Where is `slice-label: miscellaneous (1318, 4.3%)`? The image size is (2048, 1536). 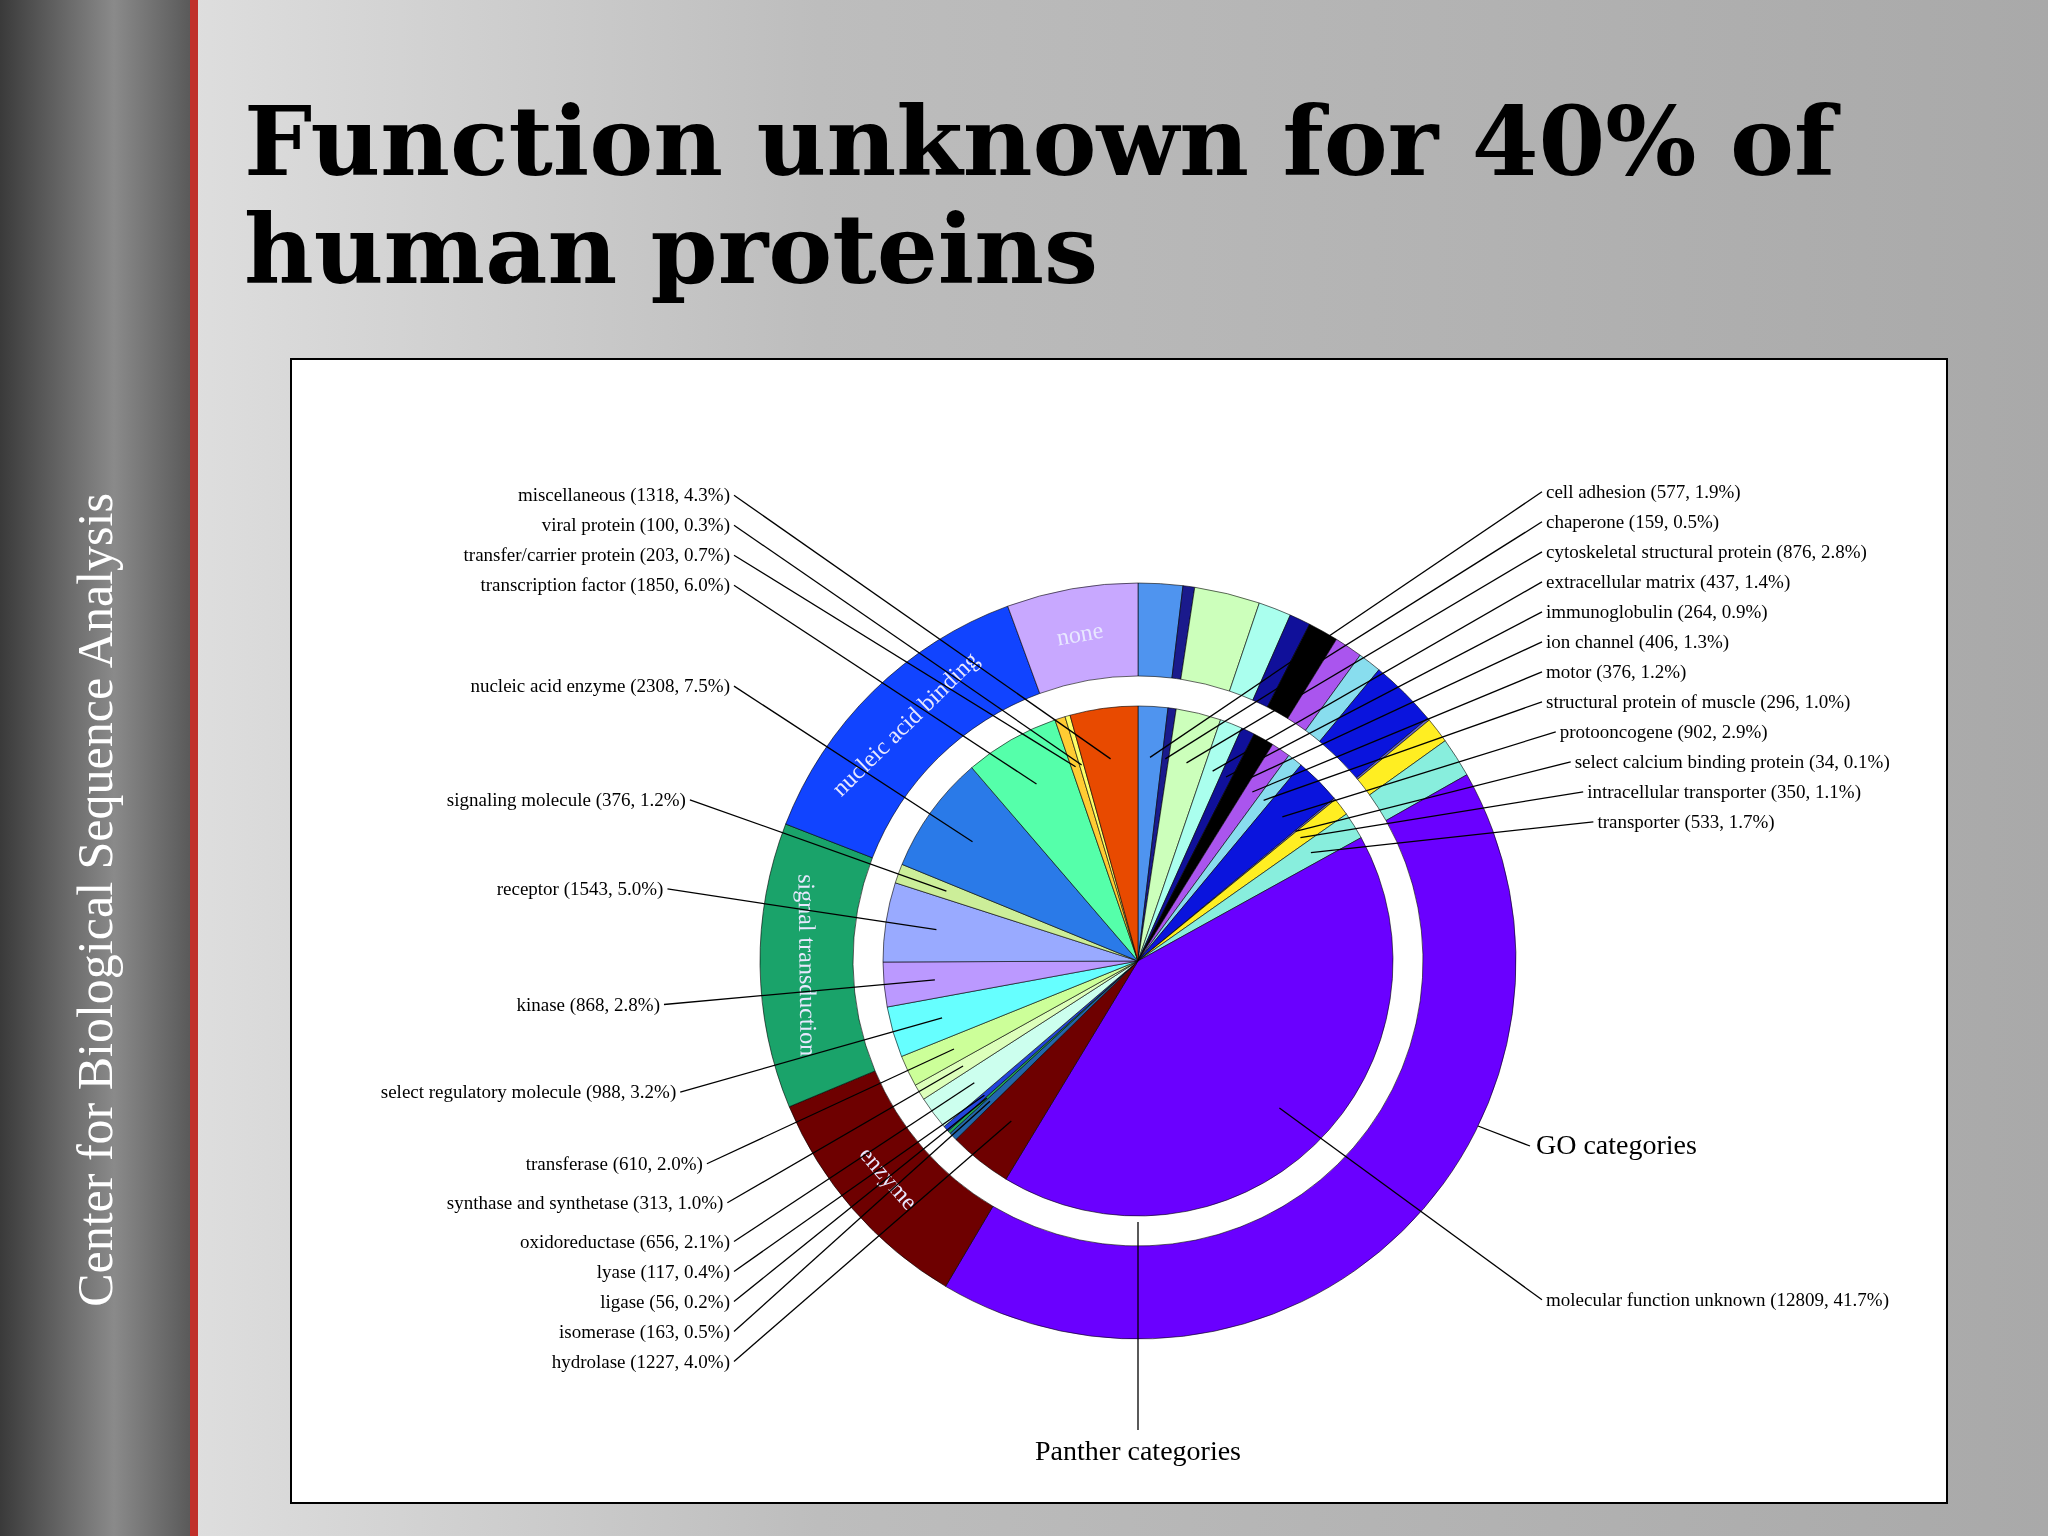 slice-label: miscellaneous (1318, 4.3%) is located at coordinates (623, 495).